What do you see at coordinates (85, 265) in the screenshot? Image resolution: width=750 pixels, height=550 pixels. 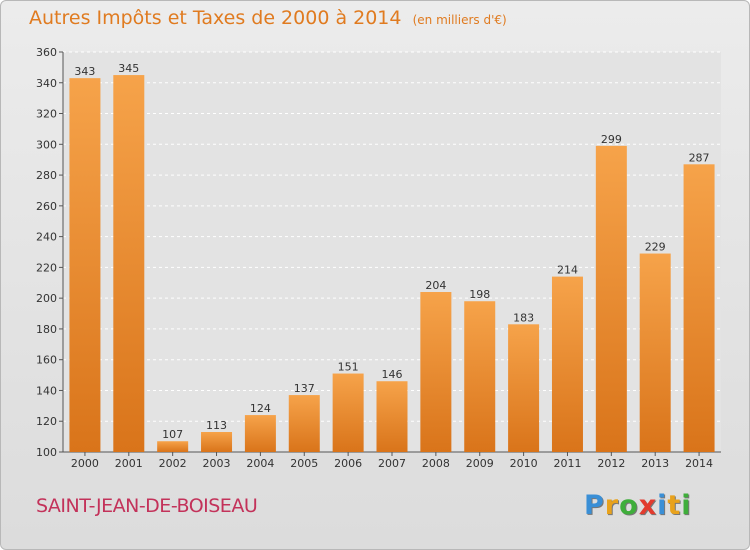 I see `bar-2000` at bounding box center [85, 265].